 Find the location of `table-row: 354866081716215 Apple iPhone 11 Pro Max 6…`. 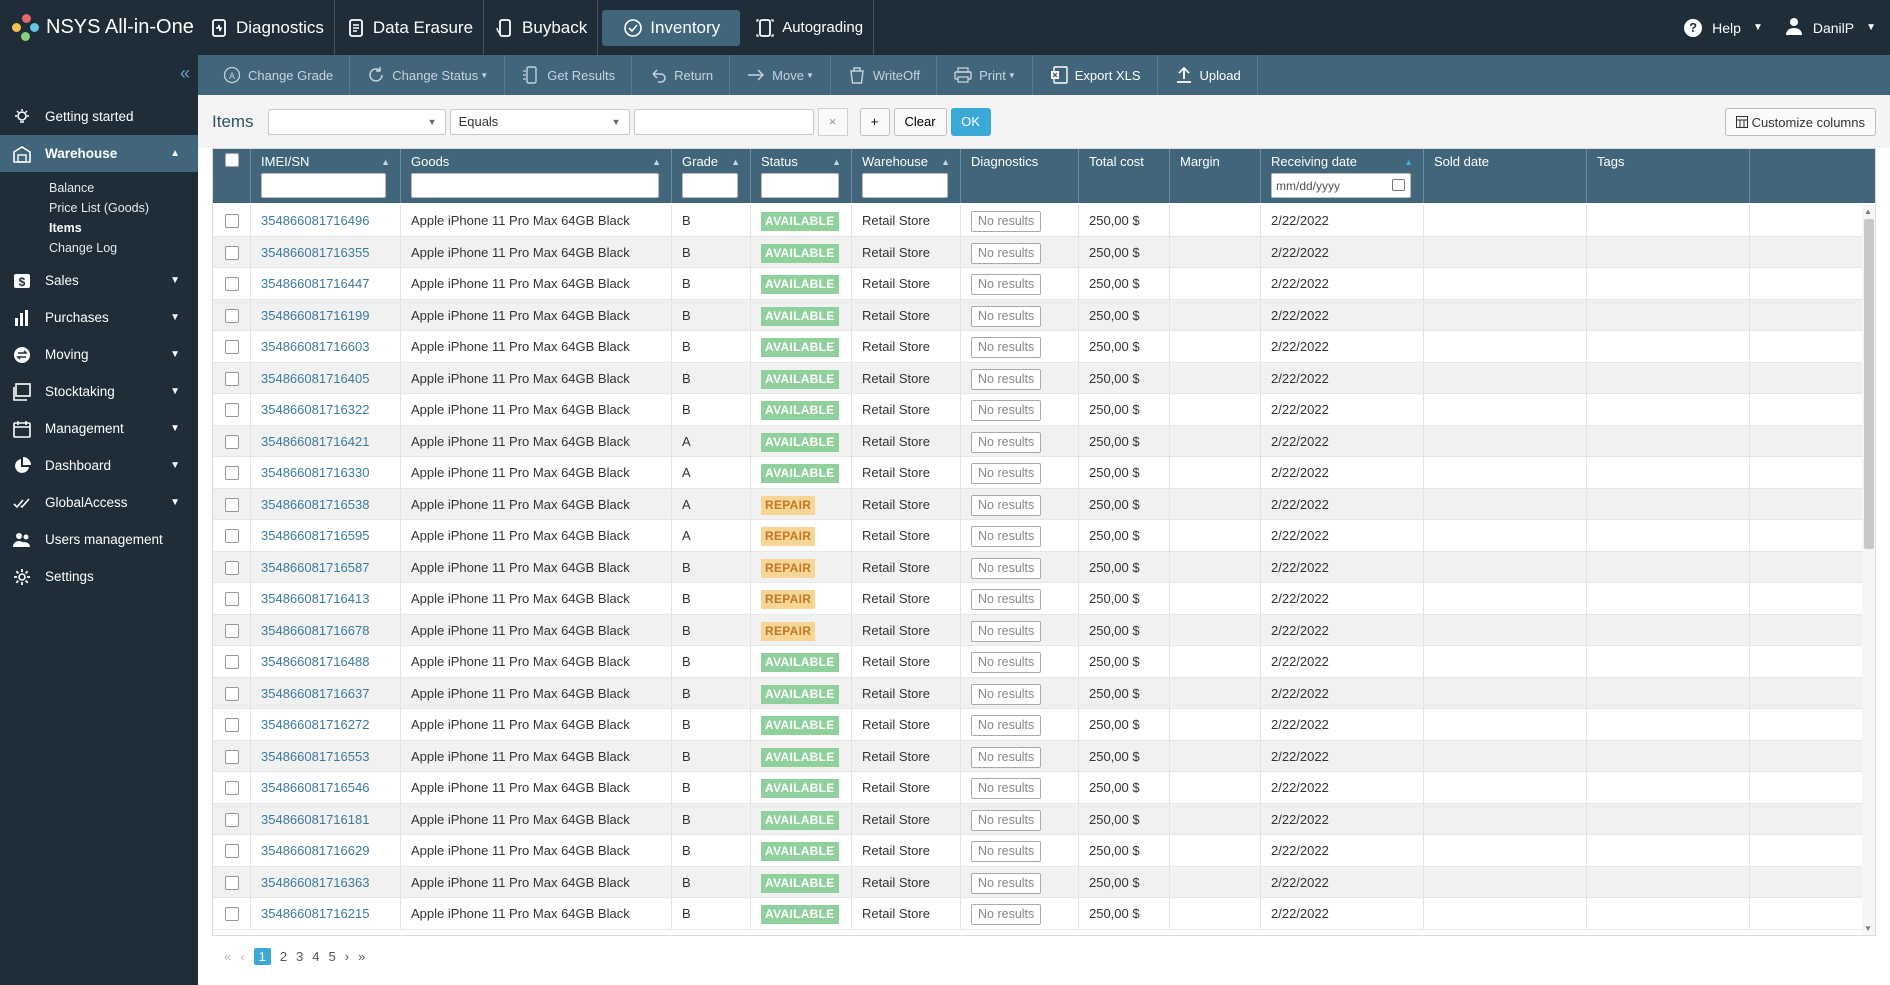

table-row: 354866081716215 Apple iPhone 11 Pro Max 6… is located at coordinates (1038, 914).